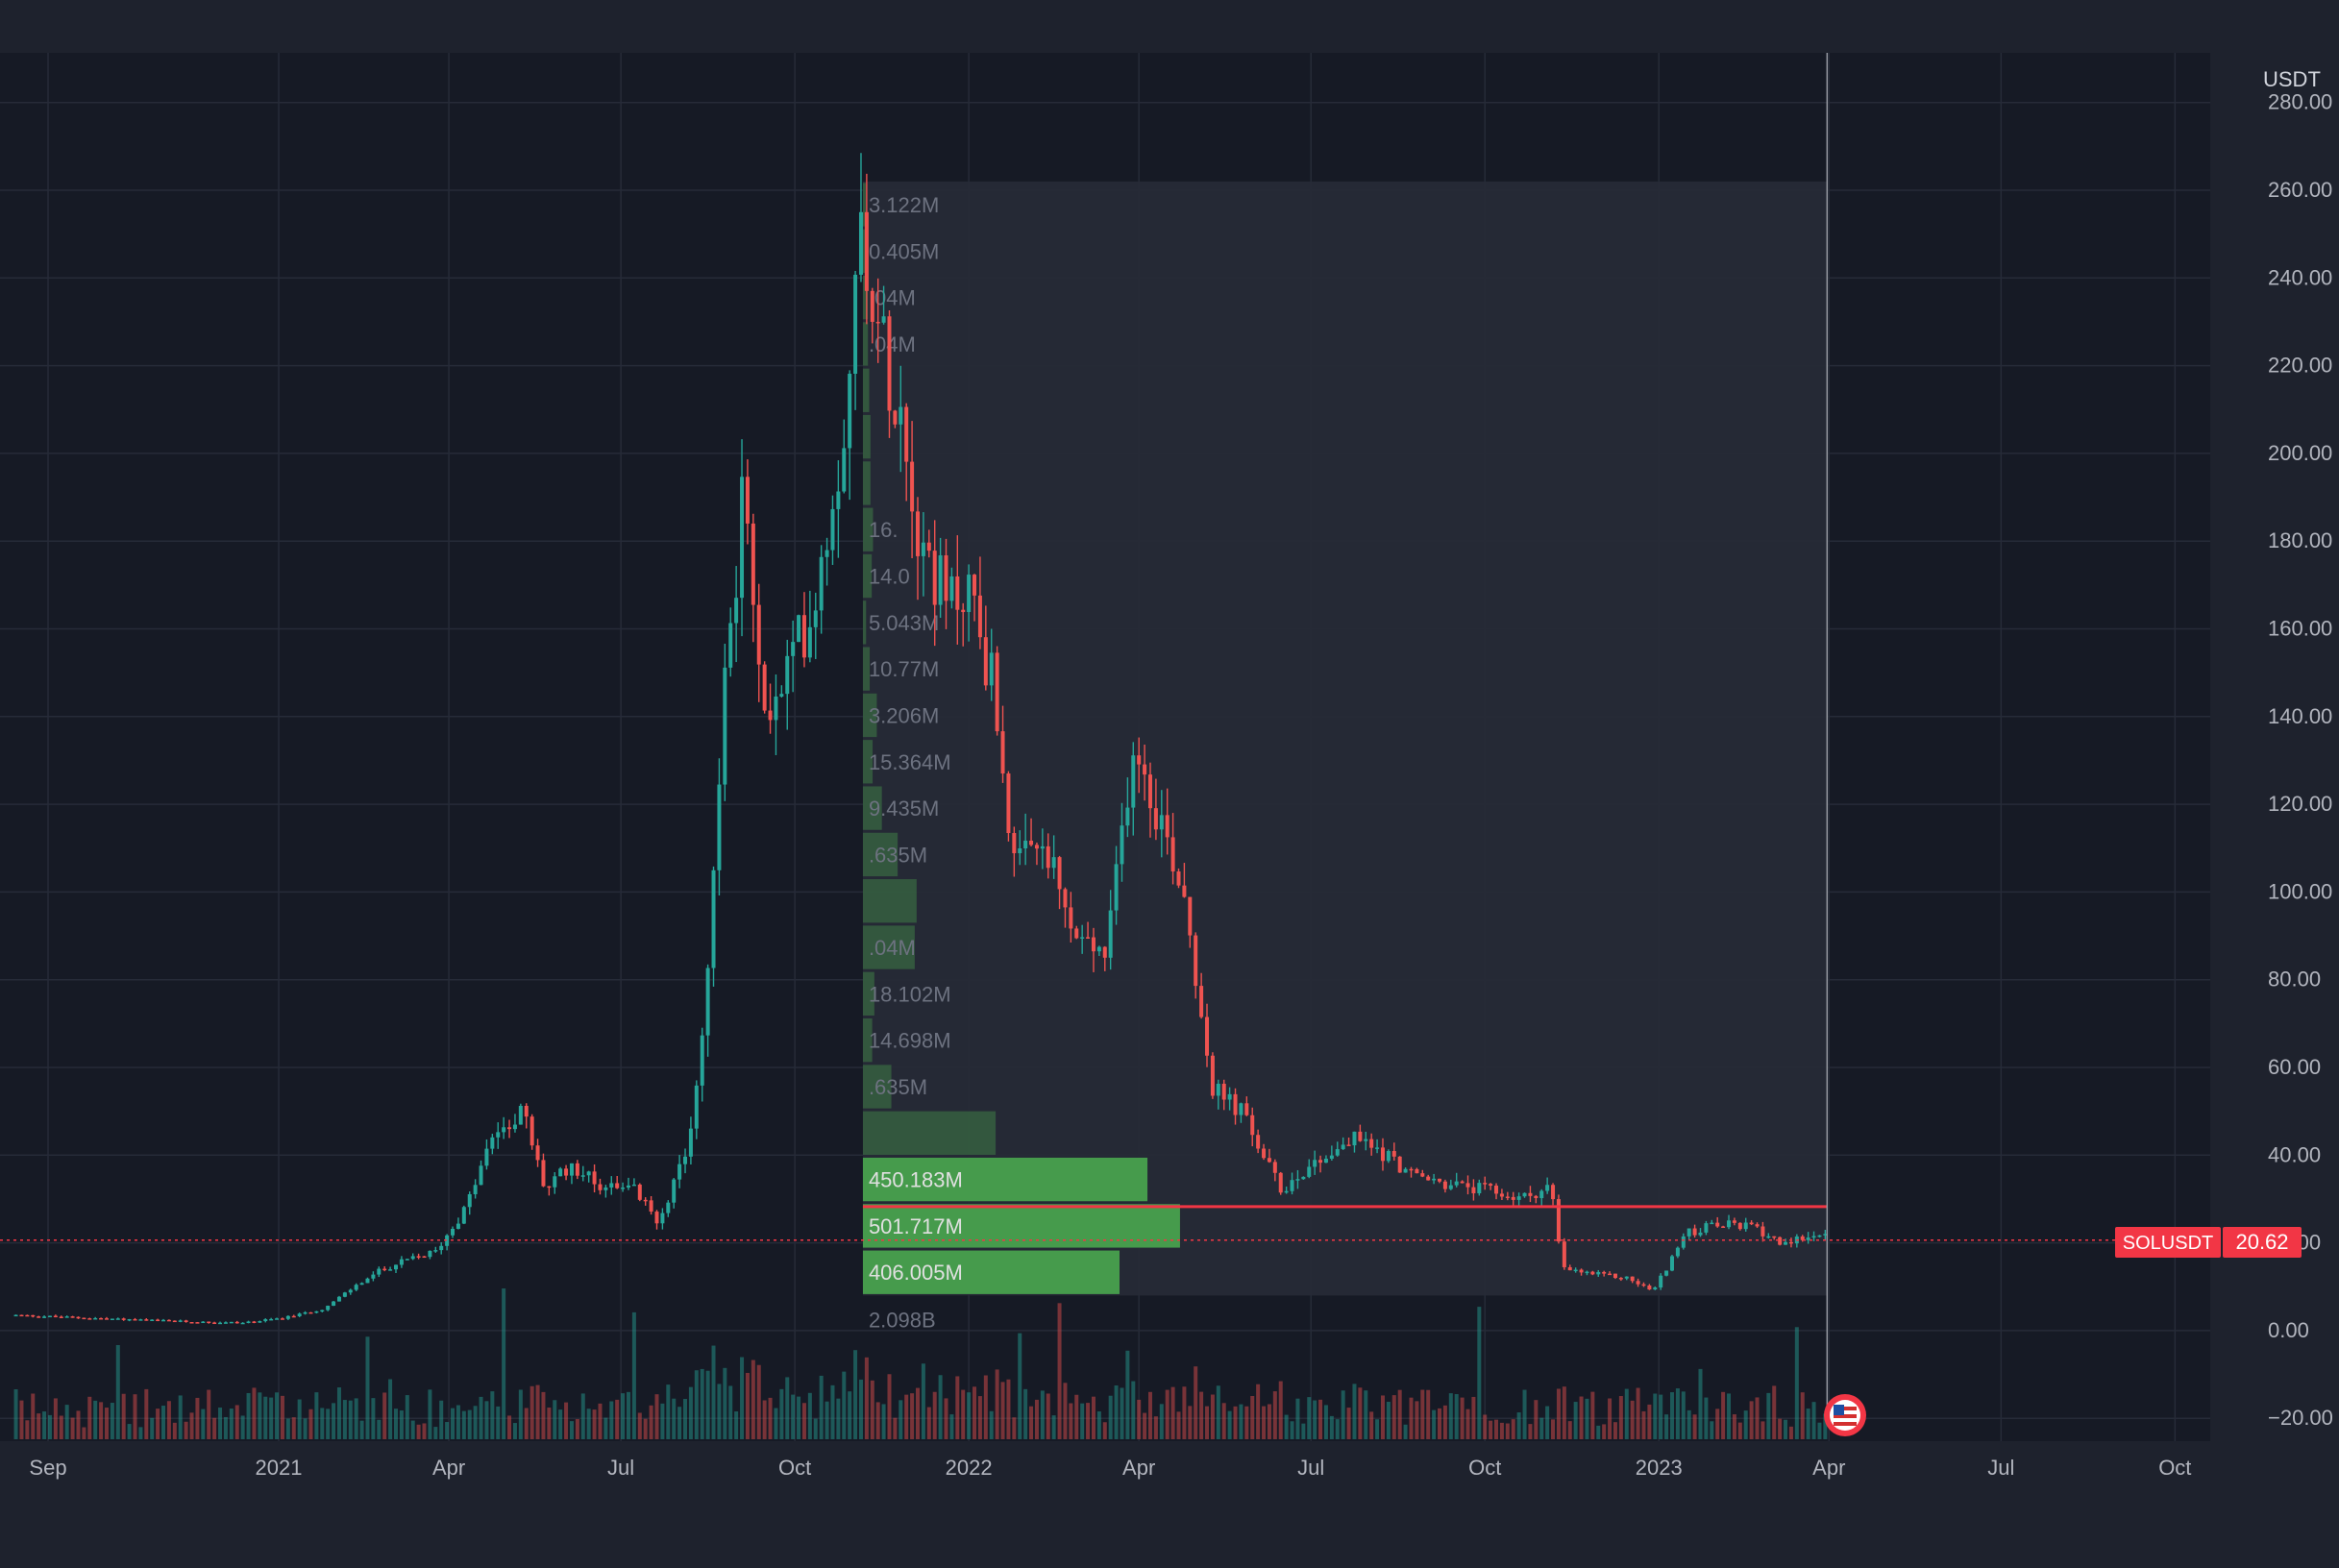 Image resolution: width=2339 pixels, height=1568 pixels. Describe the element at coordinates (1845, 1415) in the screenshot. I see `us-flag-icon` at that location.